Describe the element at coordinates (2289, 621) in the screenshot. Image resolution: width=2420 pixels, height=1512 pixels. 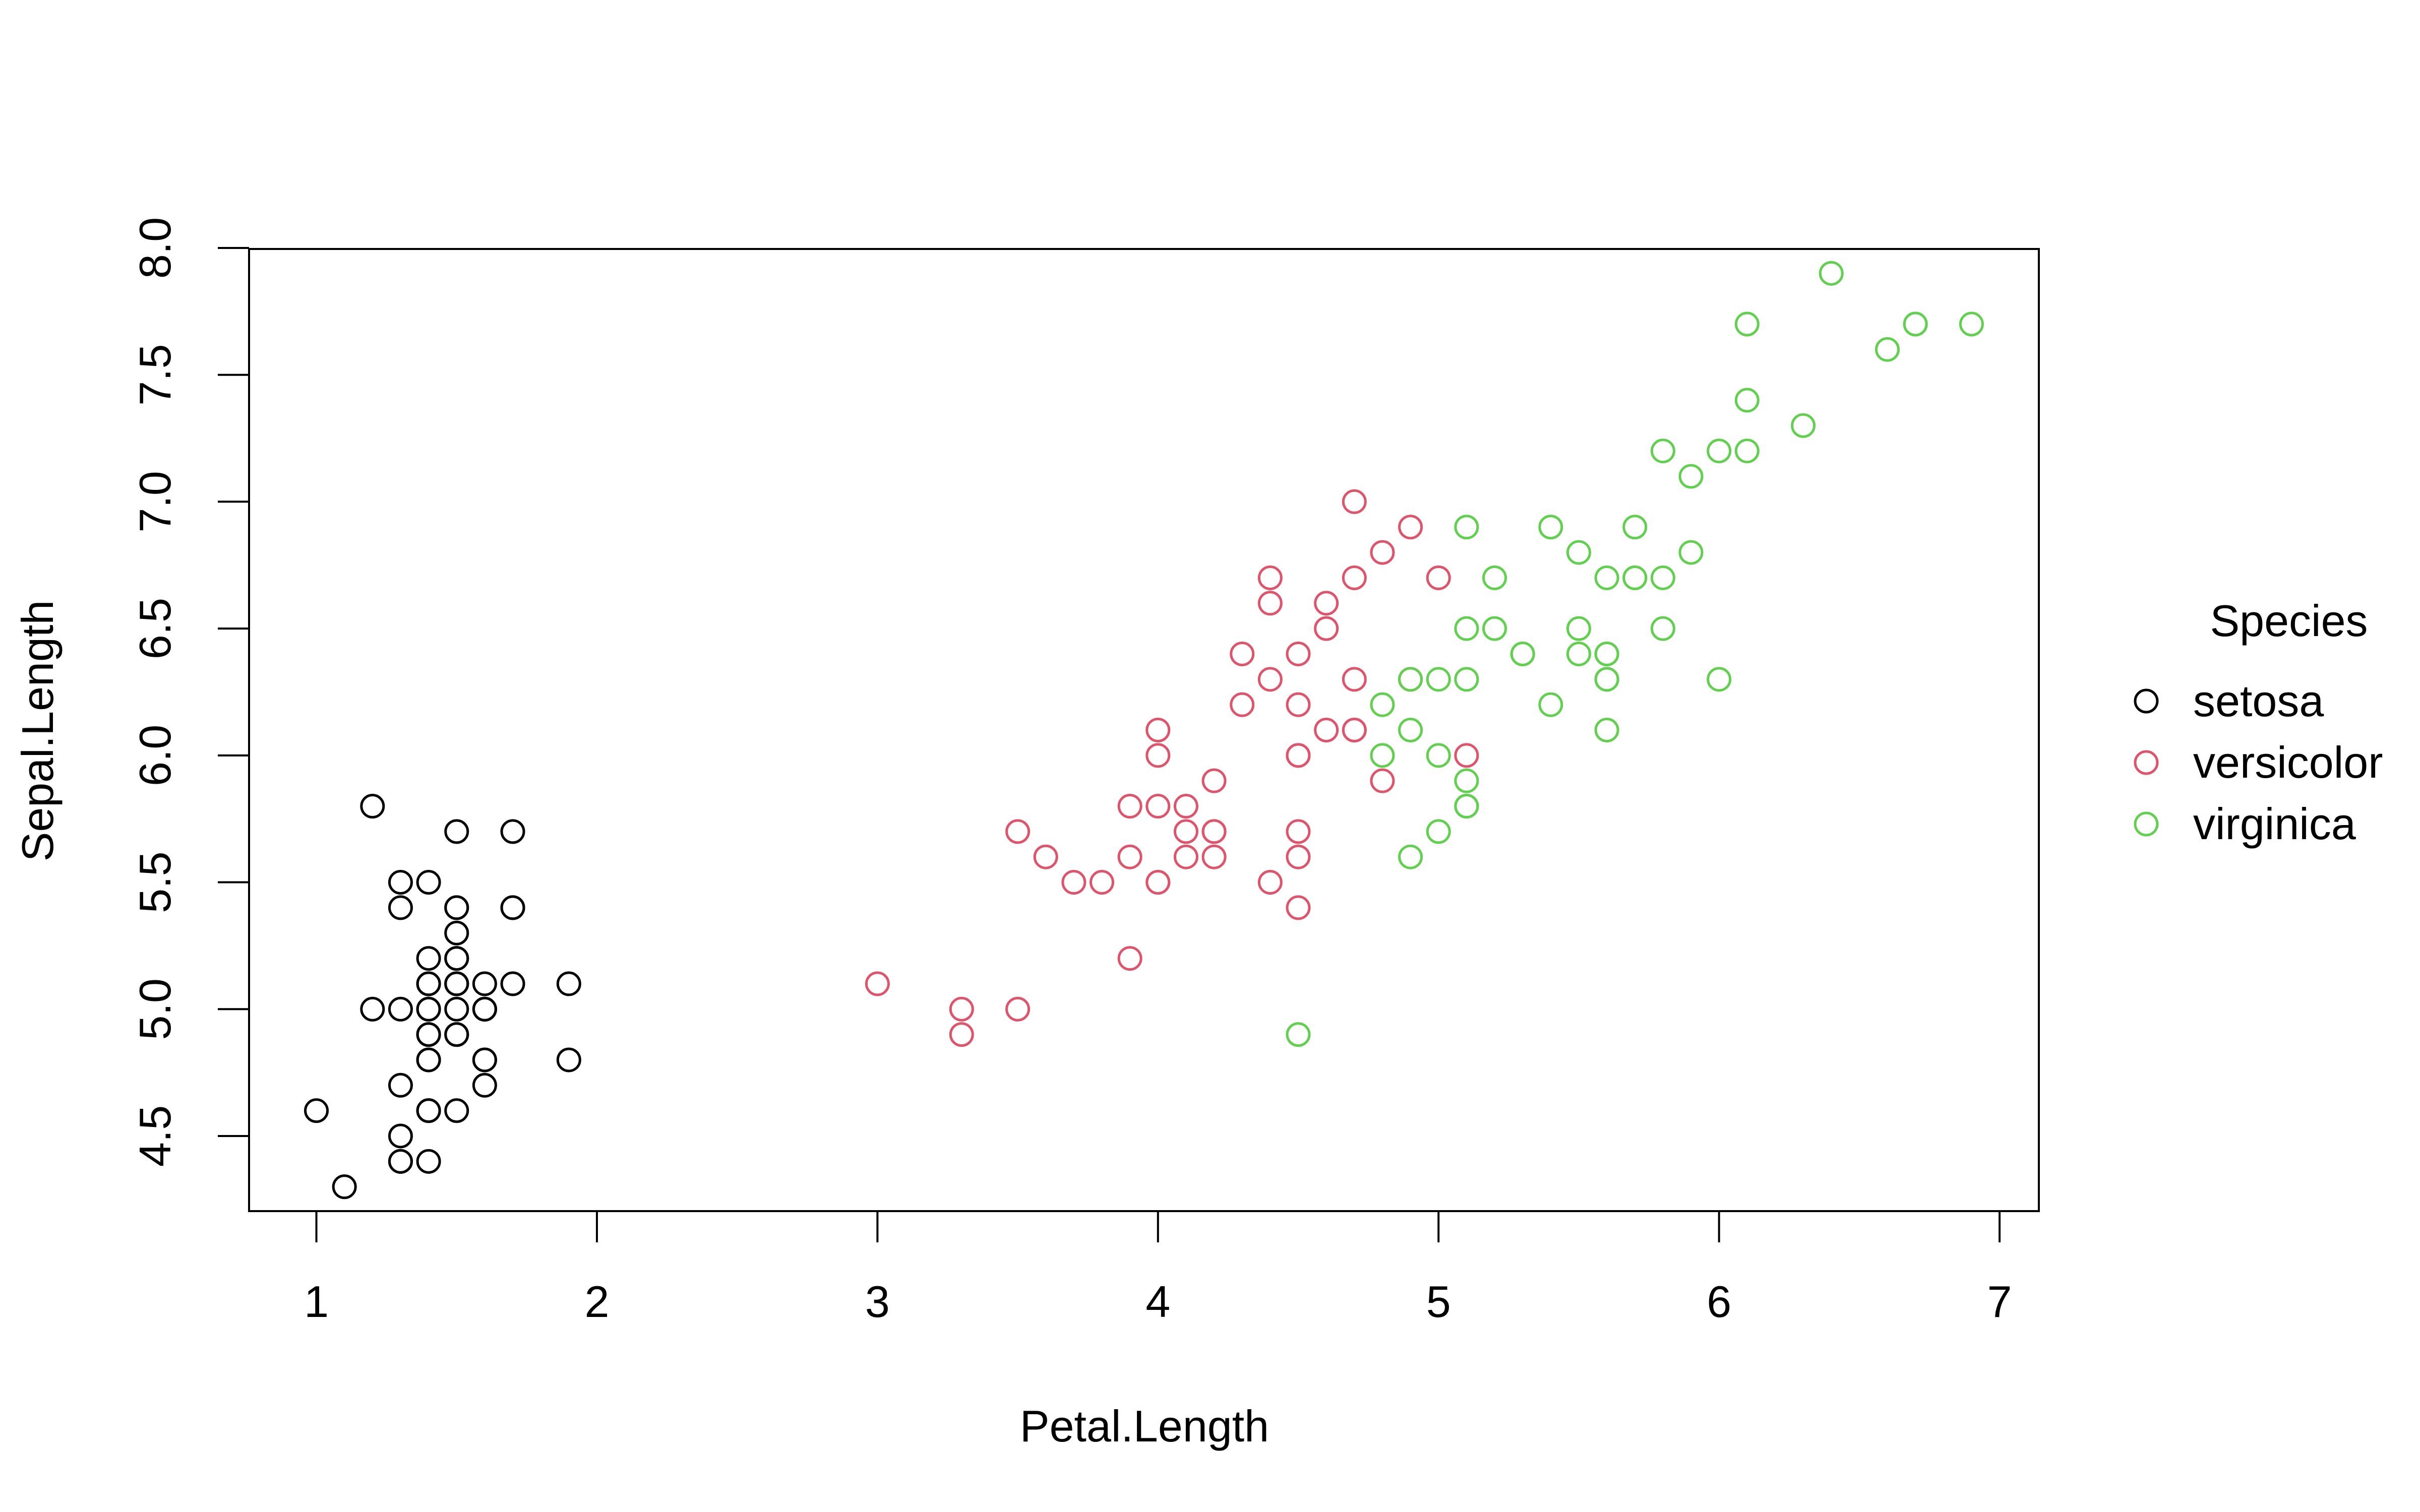
I see `legend-title: Species` at that location.